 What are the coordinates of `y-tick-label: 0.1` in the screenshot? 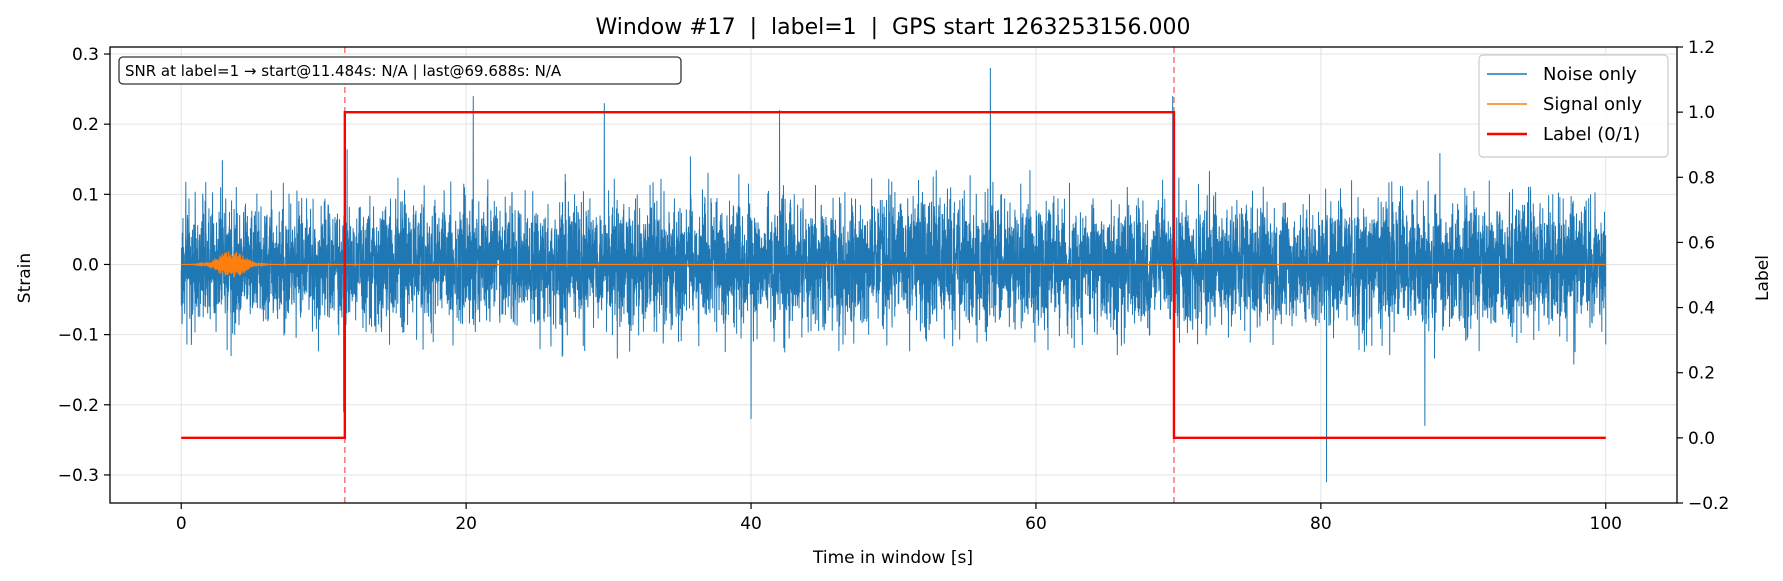 It's located at (85, 195).